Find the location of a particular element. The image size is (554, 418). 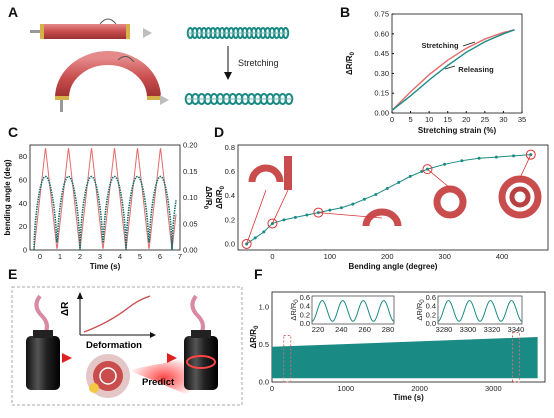

chart-d-fiber-coil-inner is located at coordinates (520, 197).